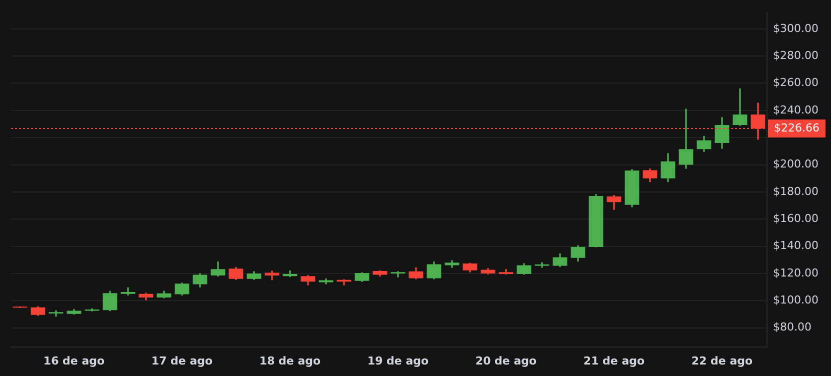  What do you see at coordinates (722, 361) in the screenshot?
I see `x-tick-label: 22 de ago` at bounding box center [722, 361].